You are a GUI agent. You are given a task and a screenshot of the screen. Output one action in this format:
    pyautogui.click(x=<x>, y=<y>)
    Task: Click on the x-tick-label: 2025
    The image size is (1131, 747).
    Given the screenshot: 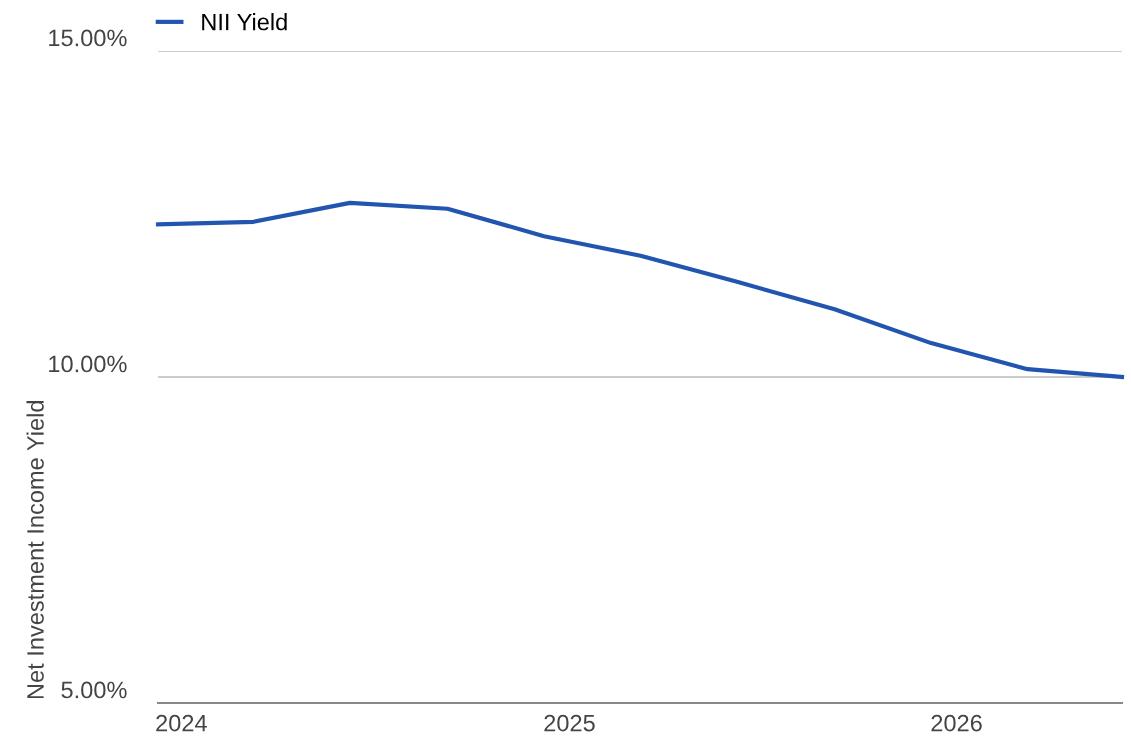 What is the action you would take?
    pyautogui.click(x=569, y=723)
    